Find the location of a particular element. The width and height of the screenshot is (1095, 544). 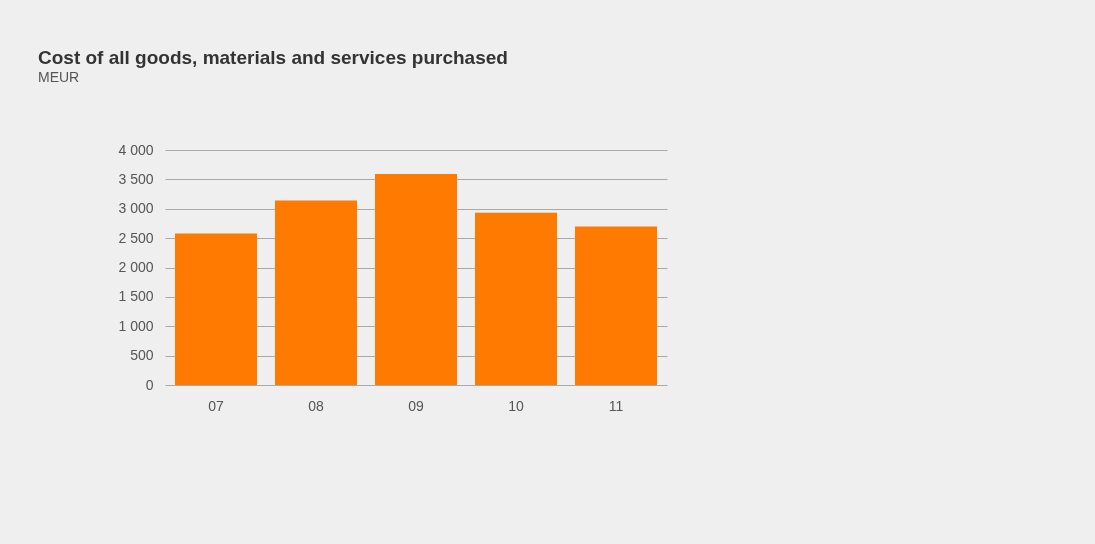

chart-subtitle: MEUR is located at coordinates (59, 77).